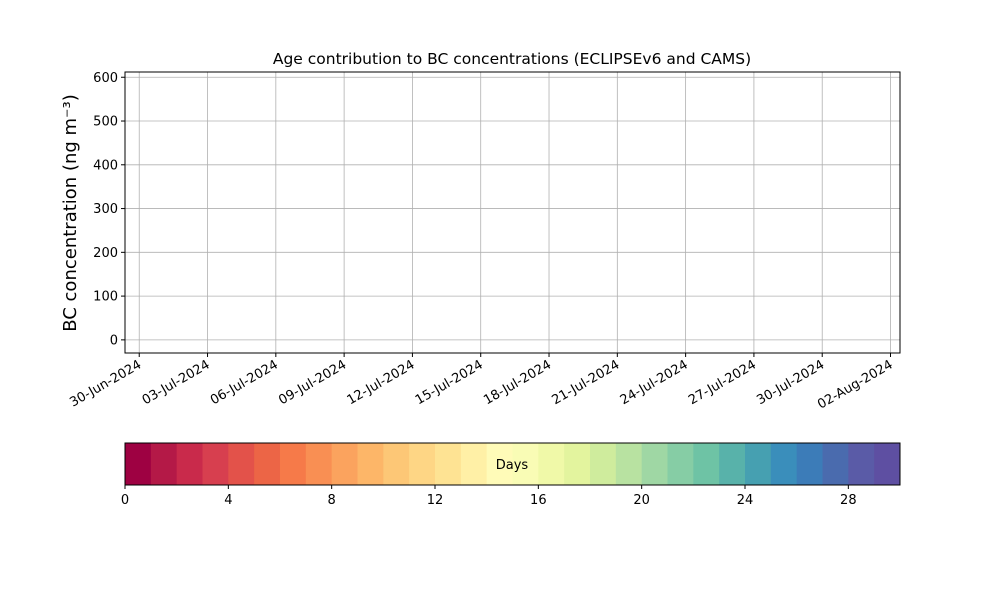 The height and width of the screenshot is (600, 1000). Describe the element at coordinates (105, 78) in the screenshot. I see `y-tick-label: 600` at that location.